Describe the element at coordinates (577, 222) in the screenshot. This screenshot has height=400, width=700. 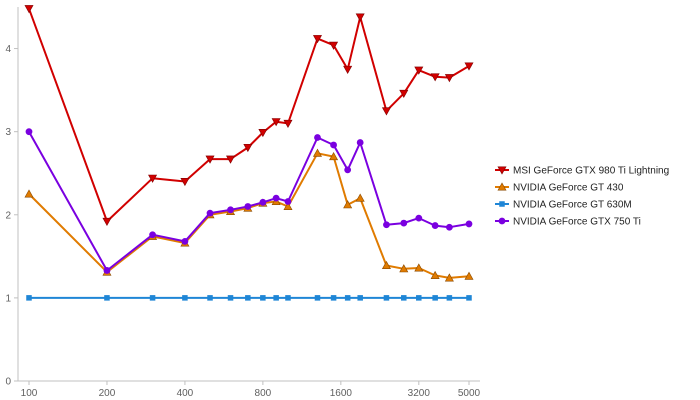
I see `legend-label: NVIDIA GeForce GTX 750 Ti` at that location.